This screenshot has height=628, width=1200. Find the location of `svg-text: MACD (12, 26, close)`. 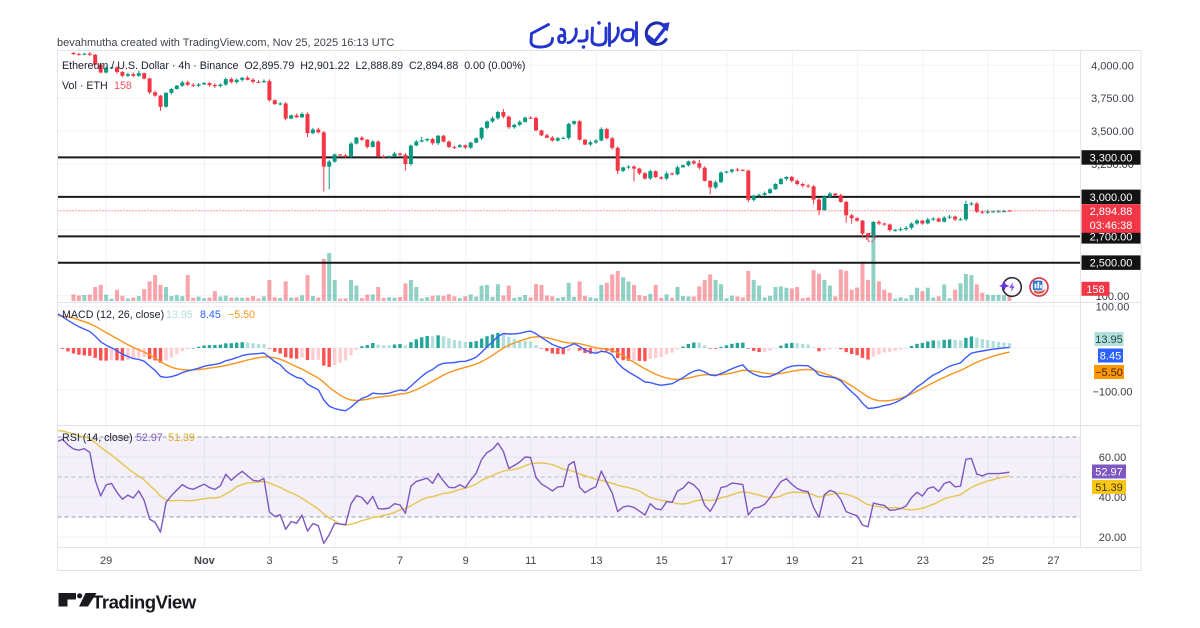

svg-text: MACD (12, 26, close) is located at coordinates (113, 315).